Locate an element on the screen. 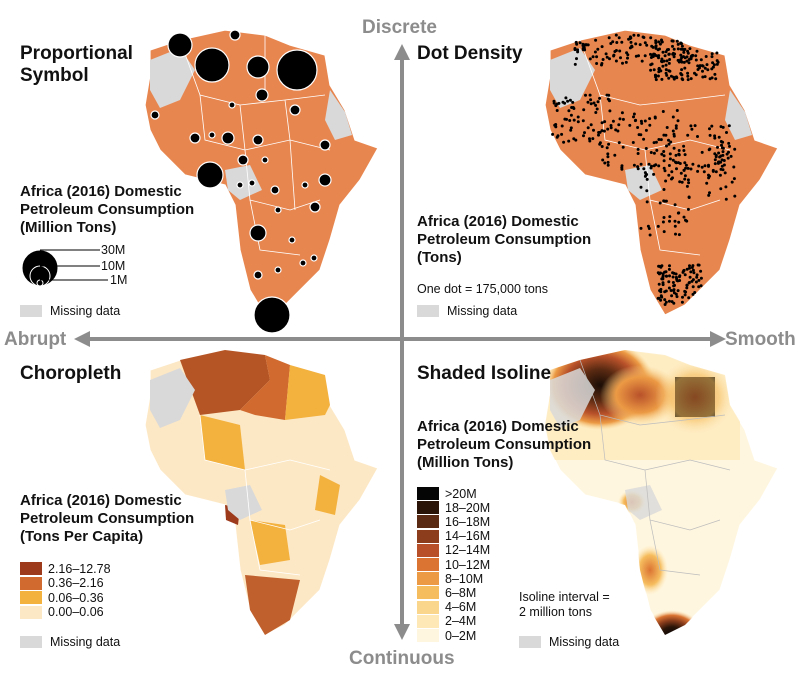  legend-swatch is located at coordinates (428, 493).